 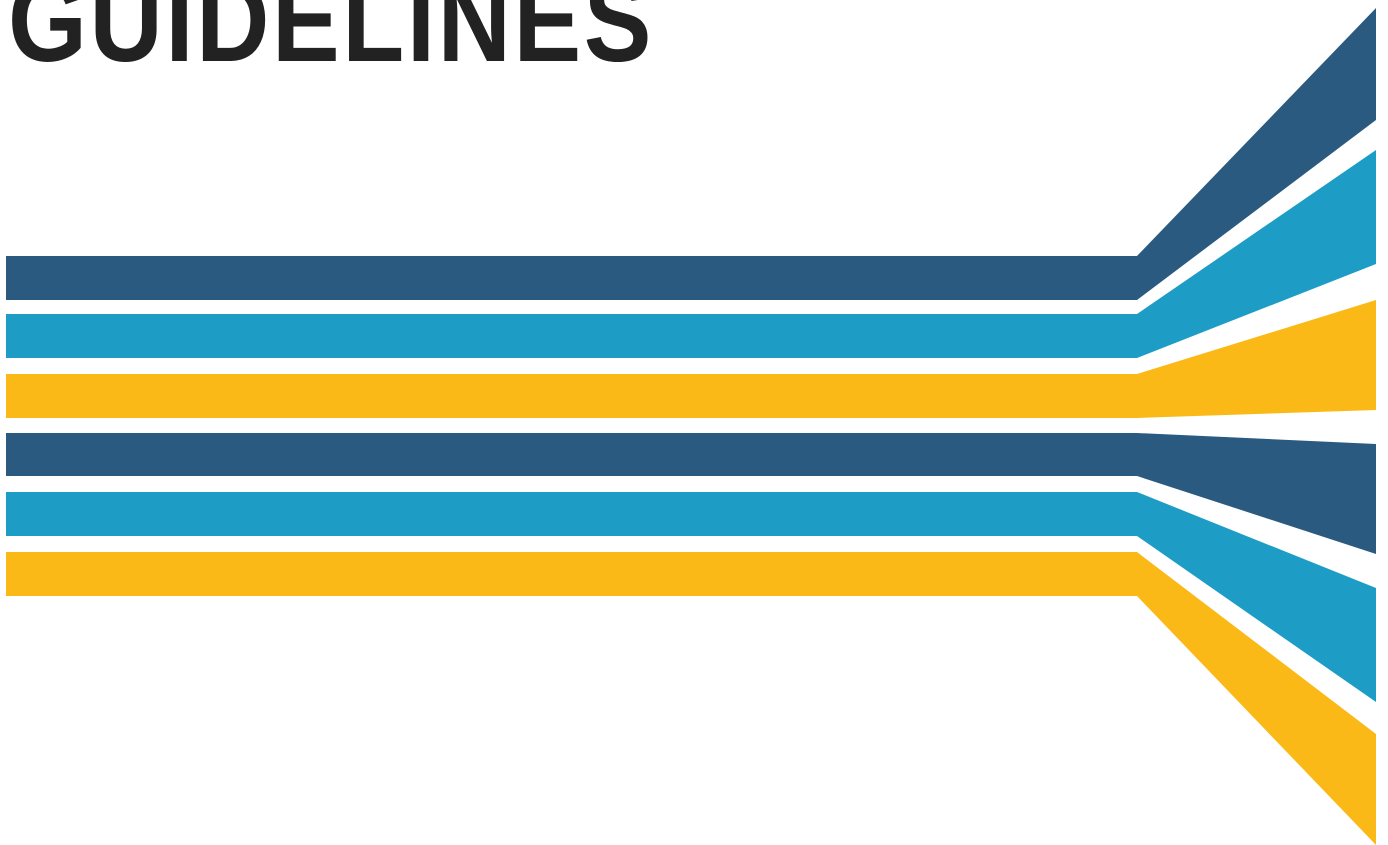 I want to click on page-title: GUIDELINES, so click(x=331, y=43).